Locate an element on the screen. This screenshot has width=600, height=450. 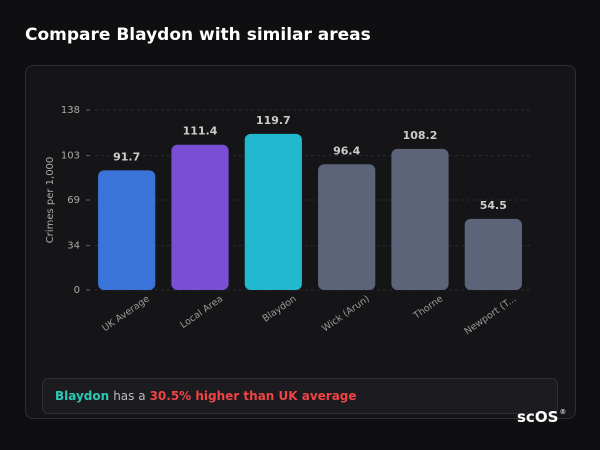
x-tick-label: UK Average is located at coordinates (126, 313).